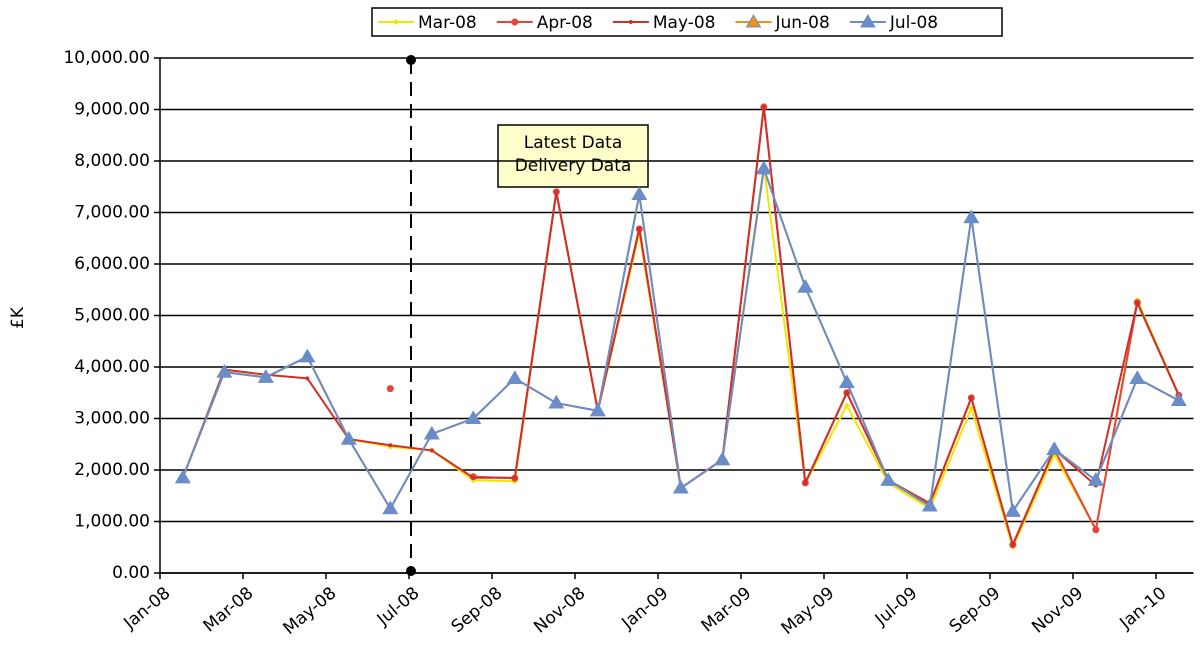 This screenshot has width=1201, height=646. What do you see at coordinates (559, 610) in the screenshot?
I see `x-tick-label: Nov-08` at bounding box center [559, 610].